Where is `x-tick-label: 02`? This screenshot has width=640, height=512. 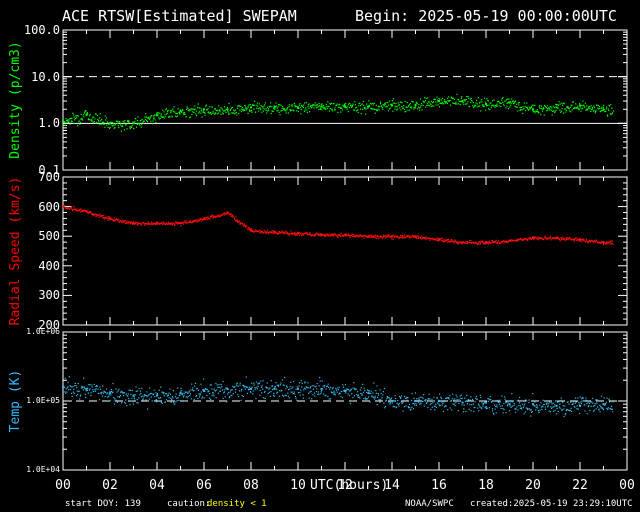 x-tick-label: 02 is located at coordinates (110, 485).